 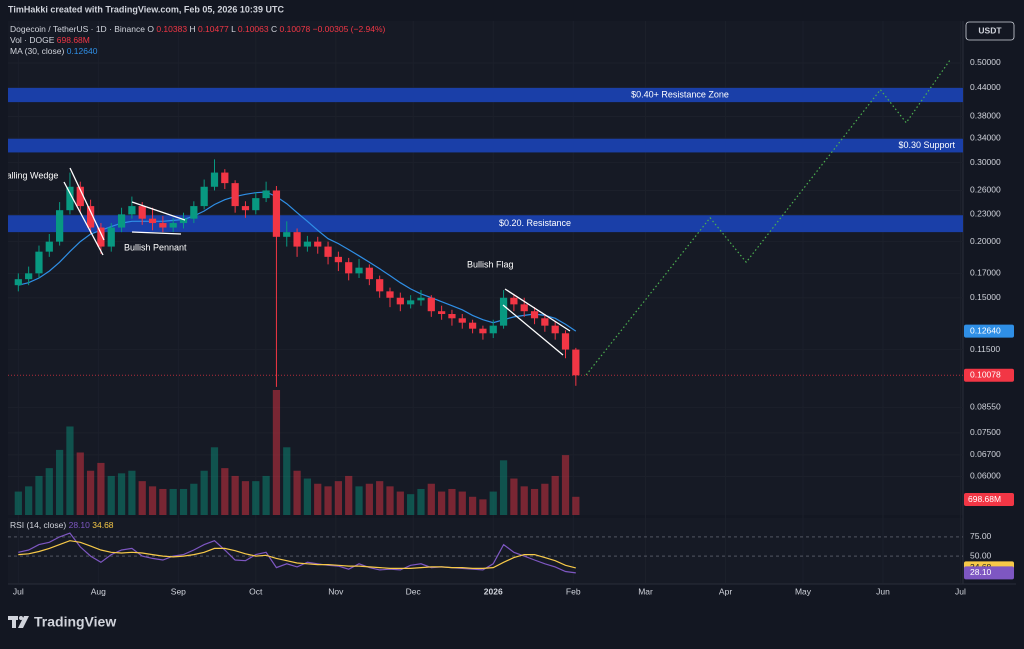 What do you see at coordinates (150, 29) in the screenshot?
I see `ohlc-key: O` at bounding box center [150, 29].